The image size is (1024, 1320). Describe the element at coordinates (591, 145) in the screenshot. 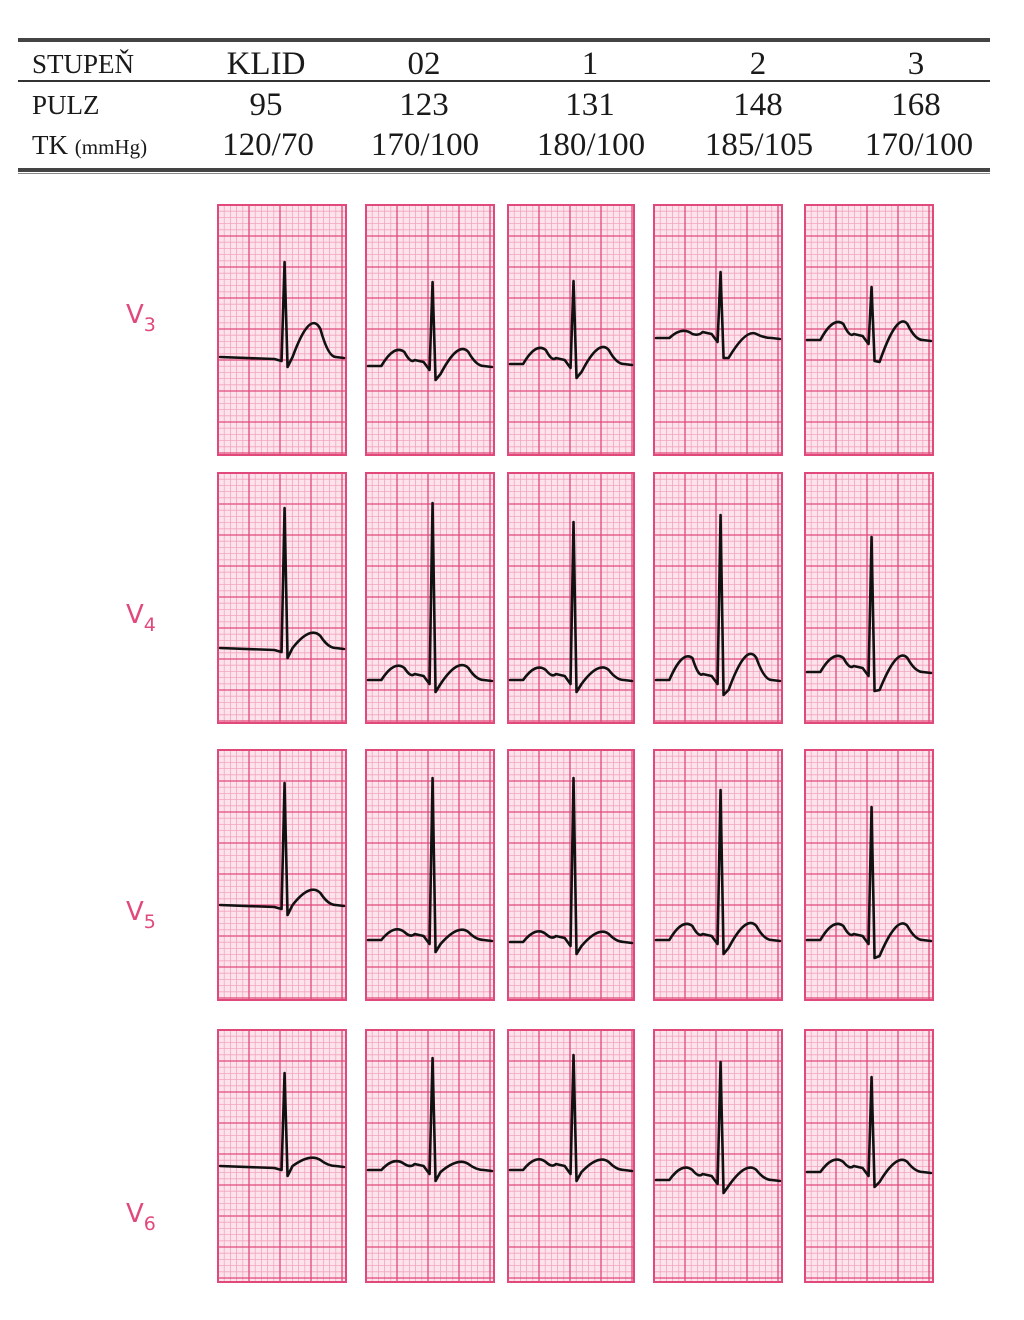

I see `bp-value: 180/100` at that location.